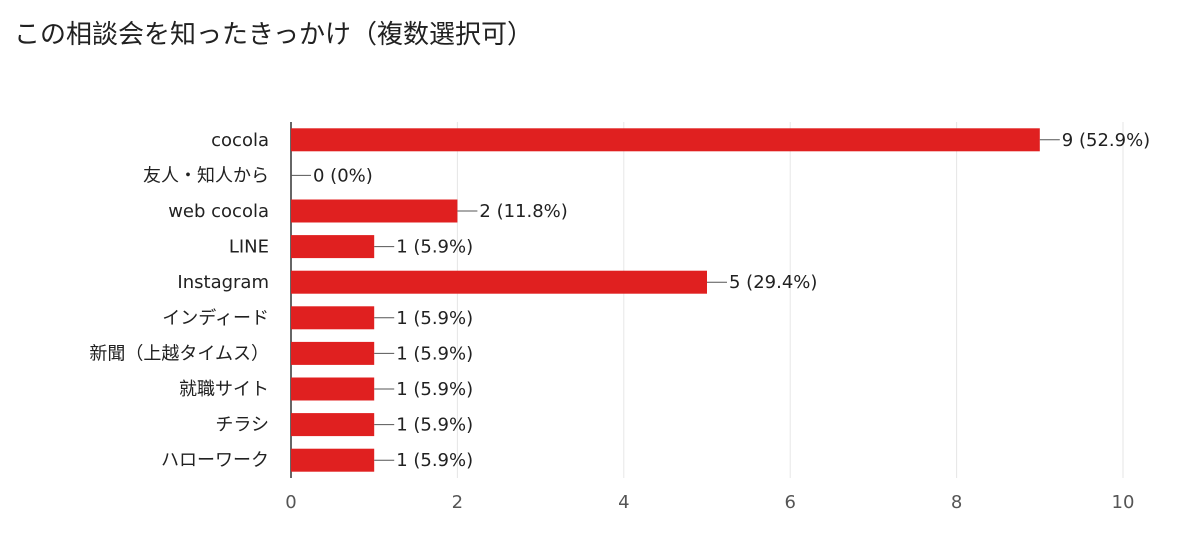  I want to click on chart-title: この相談会を知ったきっかけ（複数選択可）, so click(273, 35).